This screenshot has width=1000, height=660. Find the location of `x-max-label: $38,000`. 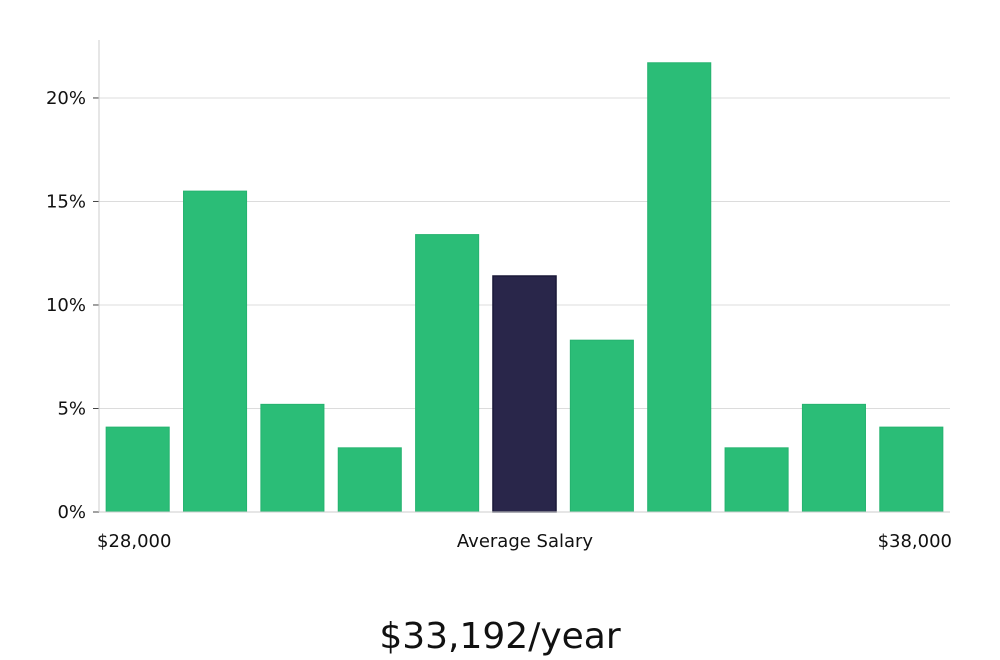

x-max-label: $38,000 is located at coordinates (915, 541).